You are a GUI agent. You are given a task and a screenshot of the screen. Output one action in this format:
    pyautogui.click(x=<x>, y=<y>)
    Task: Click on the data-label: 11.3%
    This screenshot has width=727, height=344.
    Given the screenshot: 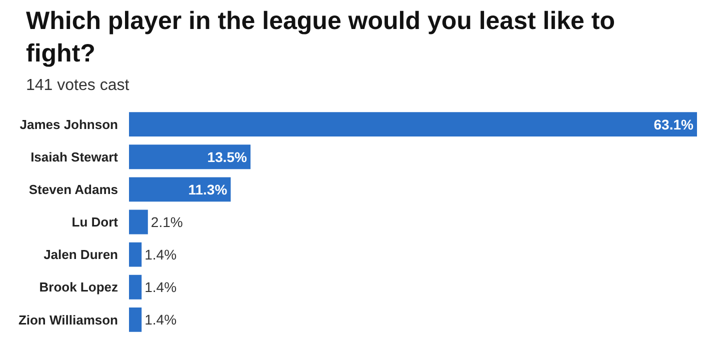 What is the action you would take?
    pyautogui.click(x=208, y=189)
    